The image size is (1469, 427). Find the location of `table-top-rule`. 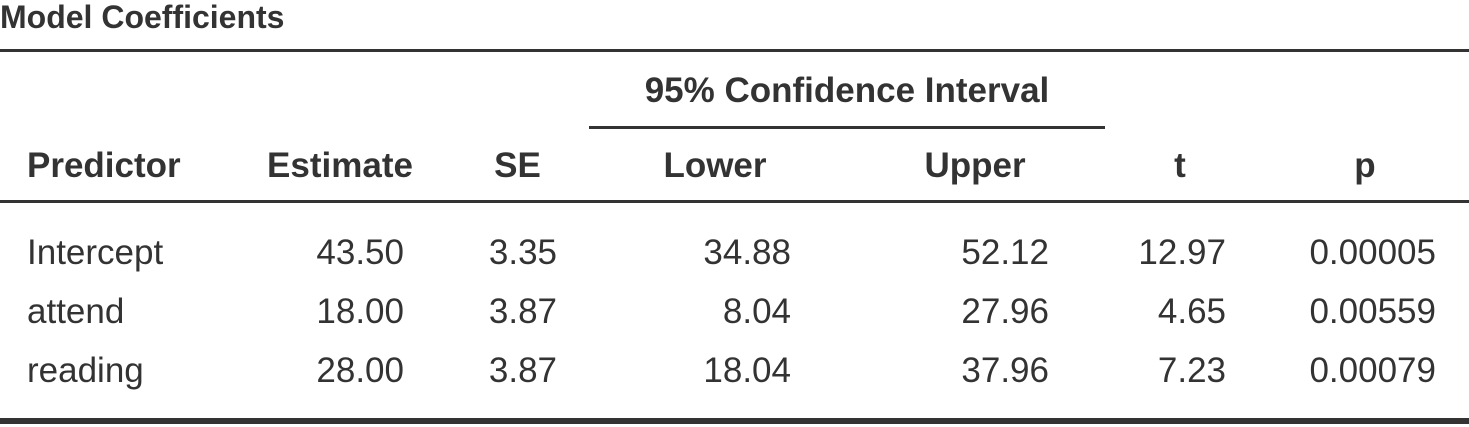

table-top-rule is located at coordinates (734, 50).